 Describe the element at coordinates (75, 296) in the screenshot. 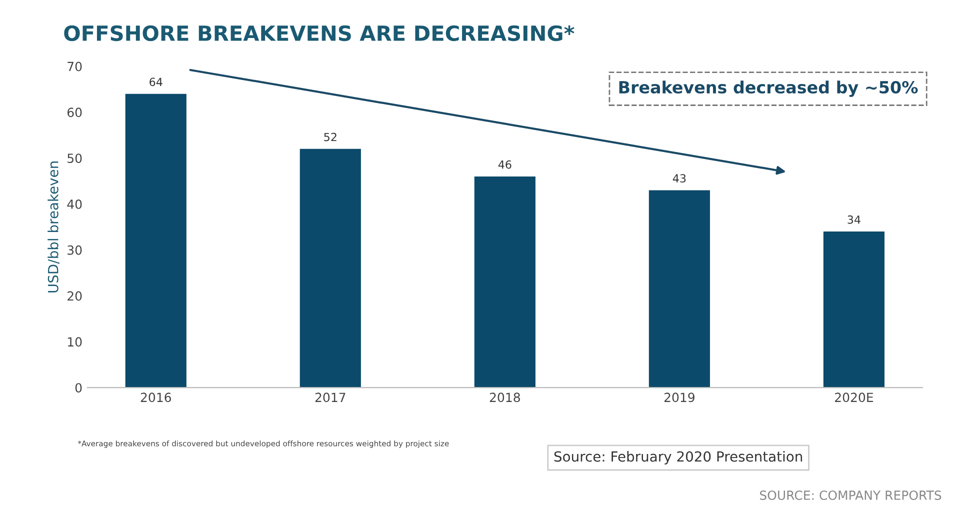

I see `y-tick-label: 20` at that location.